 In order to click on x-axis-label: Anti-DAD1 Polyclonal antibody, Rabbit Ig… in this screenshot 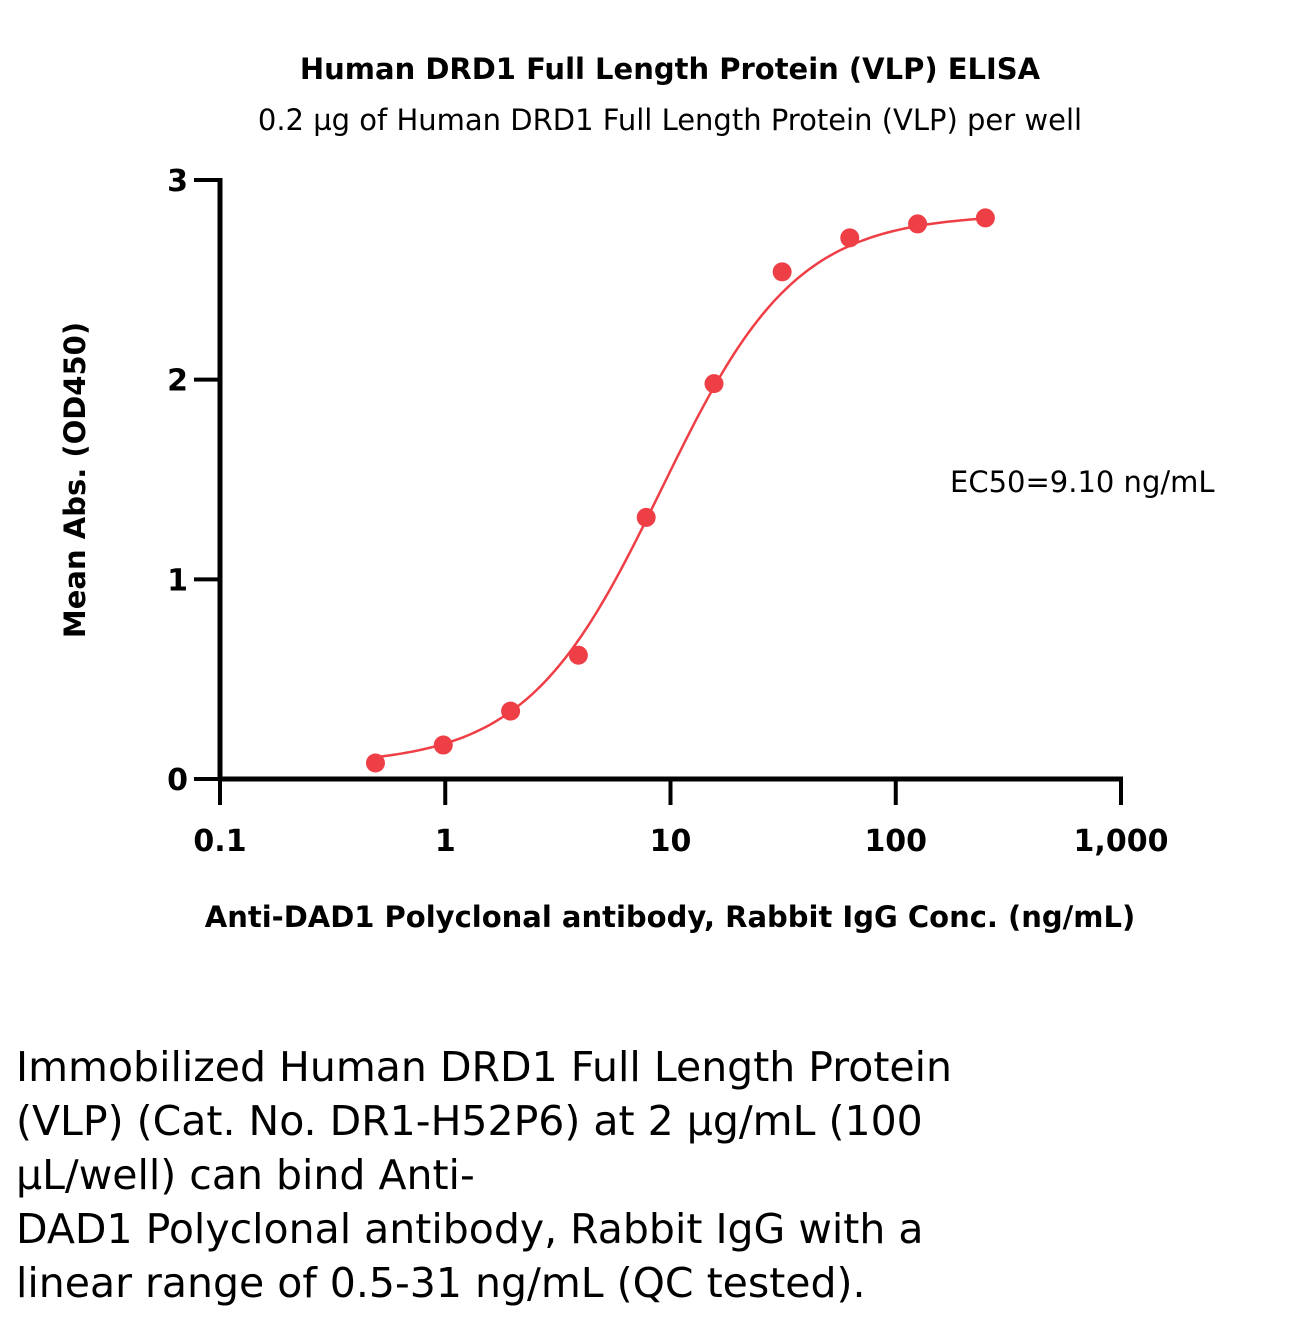, I will do `click(670, 917)`.